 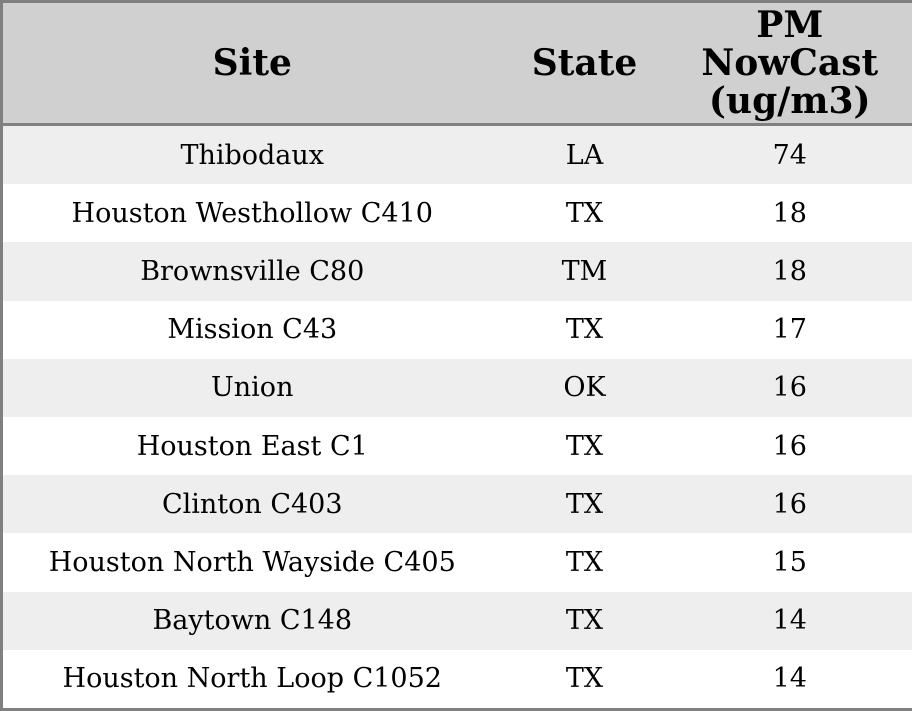 What do you see at coordinates (584, 63) in the screenshot?
I see `column-header-state: State` at bounding box center [584, 63].